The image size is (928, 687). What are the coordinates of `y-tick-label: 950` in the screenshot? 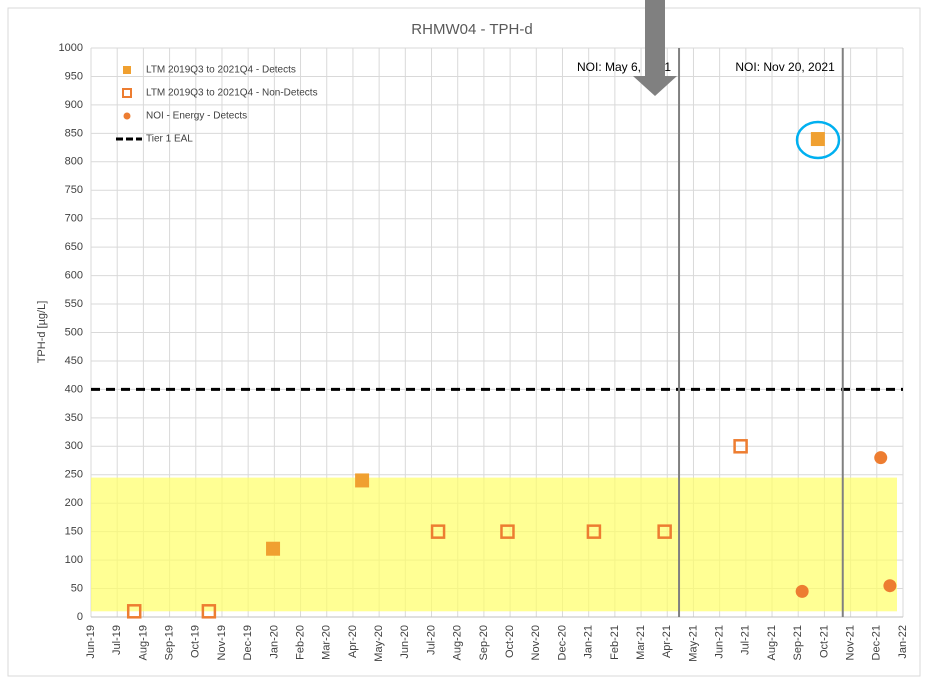 It's located at (74, 76).